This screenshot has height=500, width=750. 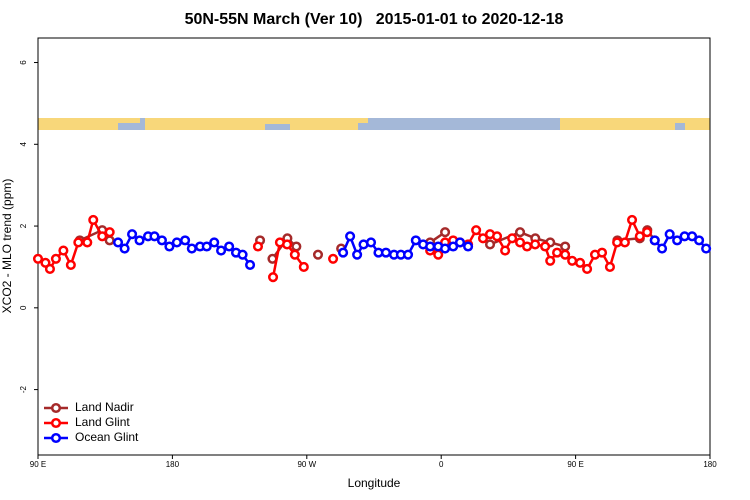 I want to click on x-tick-label: 0, so click(x=441, y=464).